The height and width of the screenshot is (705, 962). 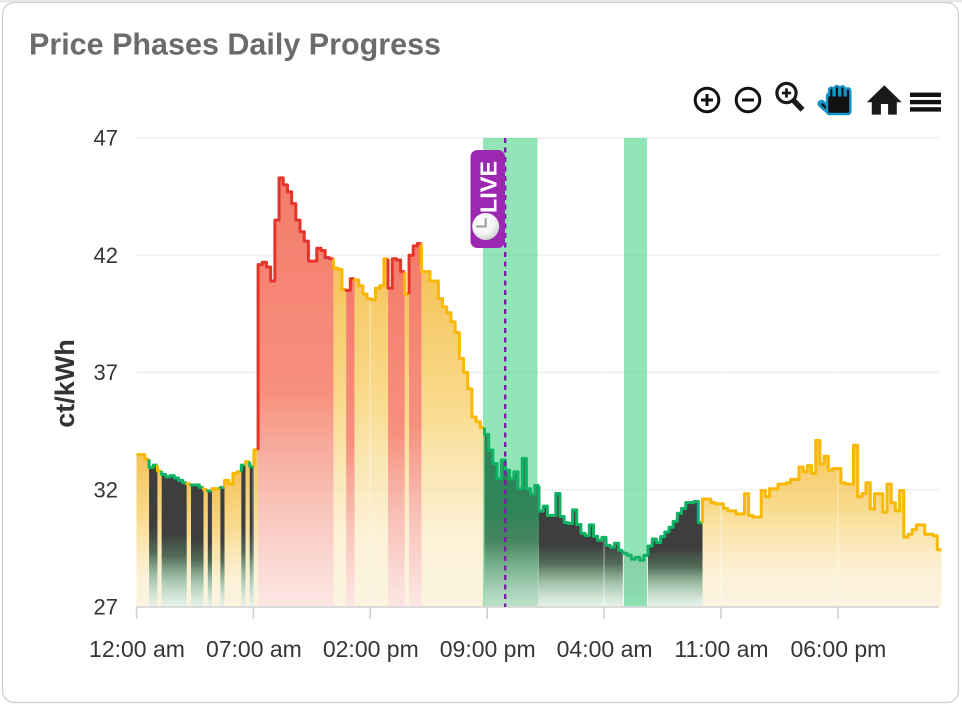 I want to click on svg-text: 02:00 pm, so click(x=371, y=649).